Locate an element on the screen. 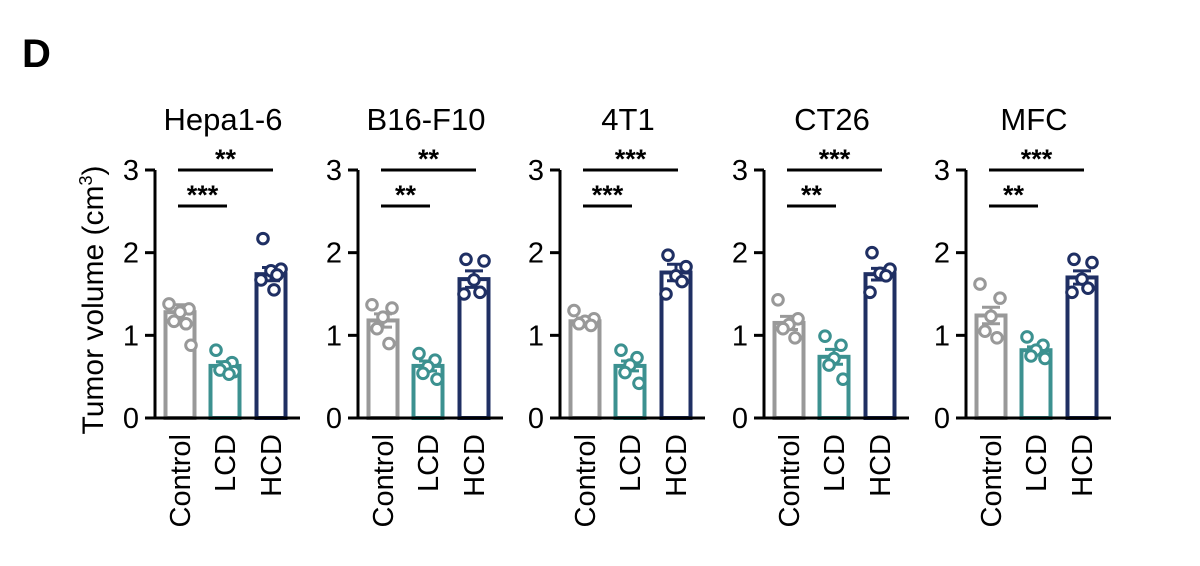 This screenshot has height=566, width=1200. y-axis-label: Tumor volume (cm3) is located at coordinates (93, 300).